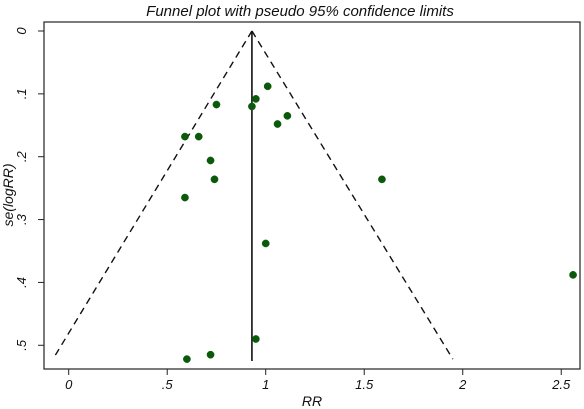 The width and height of the screenshot is (584, 409). Describe the element at coordinates (29, 189) in the screenshot. I see `y-axis: 0 .1 .2 .3 .4 .5` at that location.